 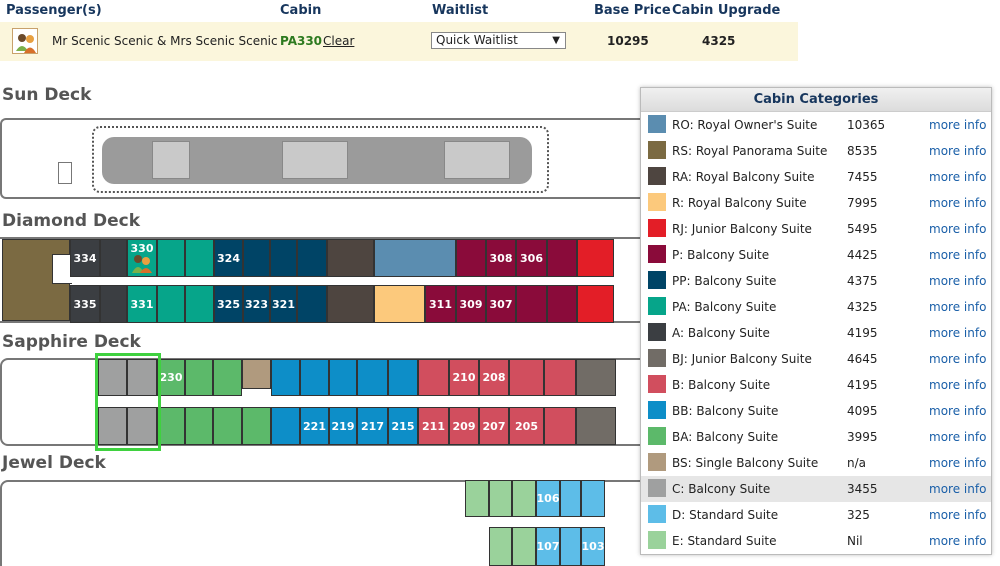 I want to click on cabin-215: 215, so click(x=403, y=426).